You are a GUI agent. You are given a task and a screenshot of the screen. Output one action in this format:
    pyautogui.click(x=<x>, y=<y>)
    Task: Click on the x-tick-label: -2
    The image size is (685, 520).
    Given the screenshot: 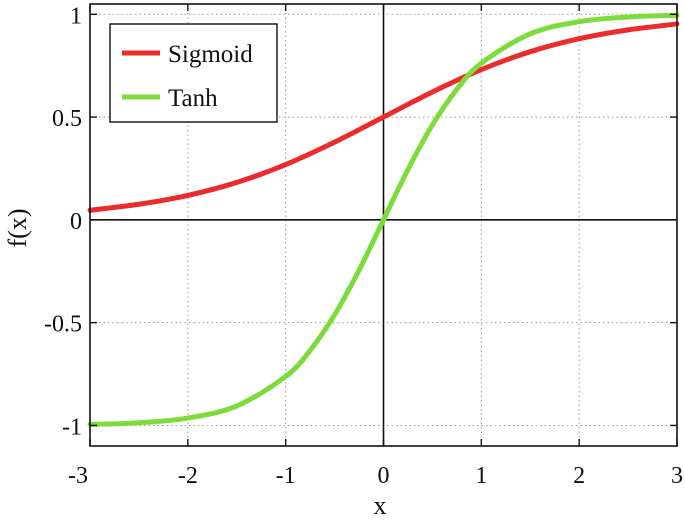 What is the action you would take?
    pyautogui.click(x=188, y=476)
    